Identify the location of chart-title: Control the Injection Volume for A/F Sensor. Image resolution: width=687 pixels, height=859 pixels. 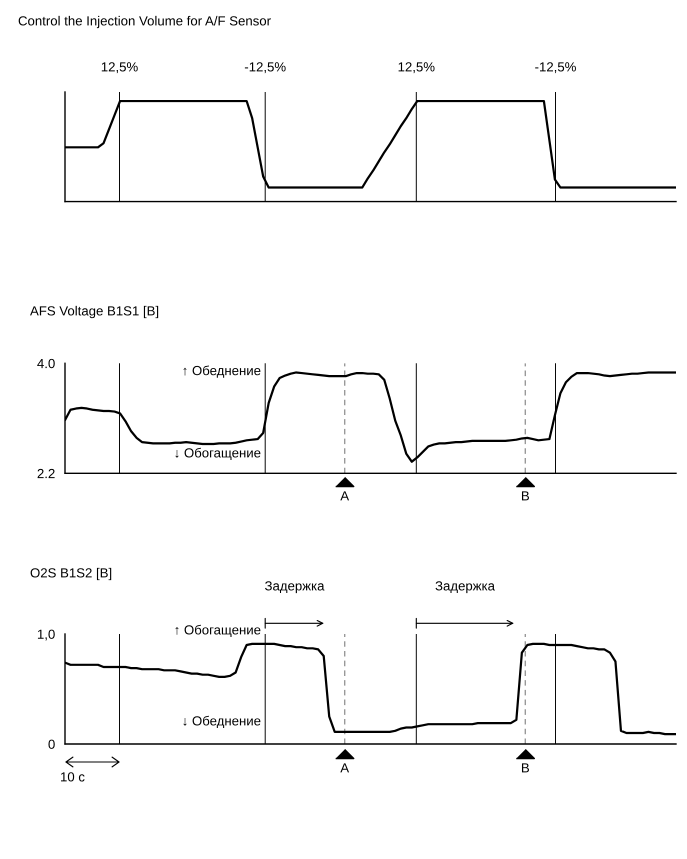
(144, 22).